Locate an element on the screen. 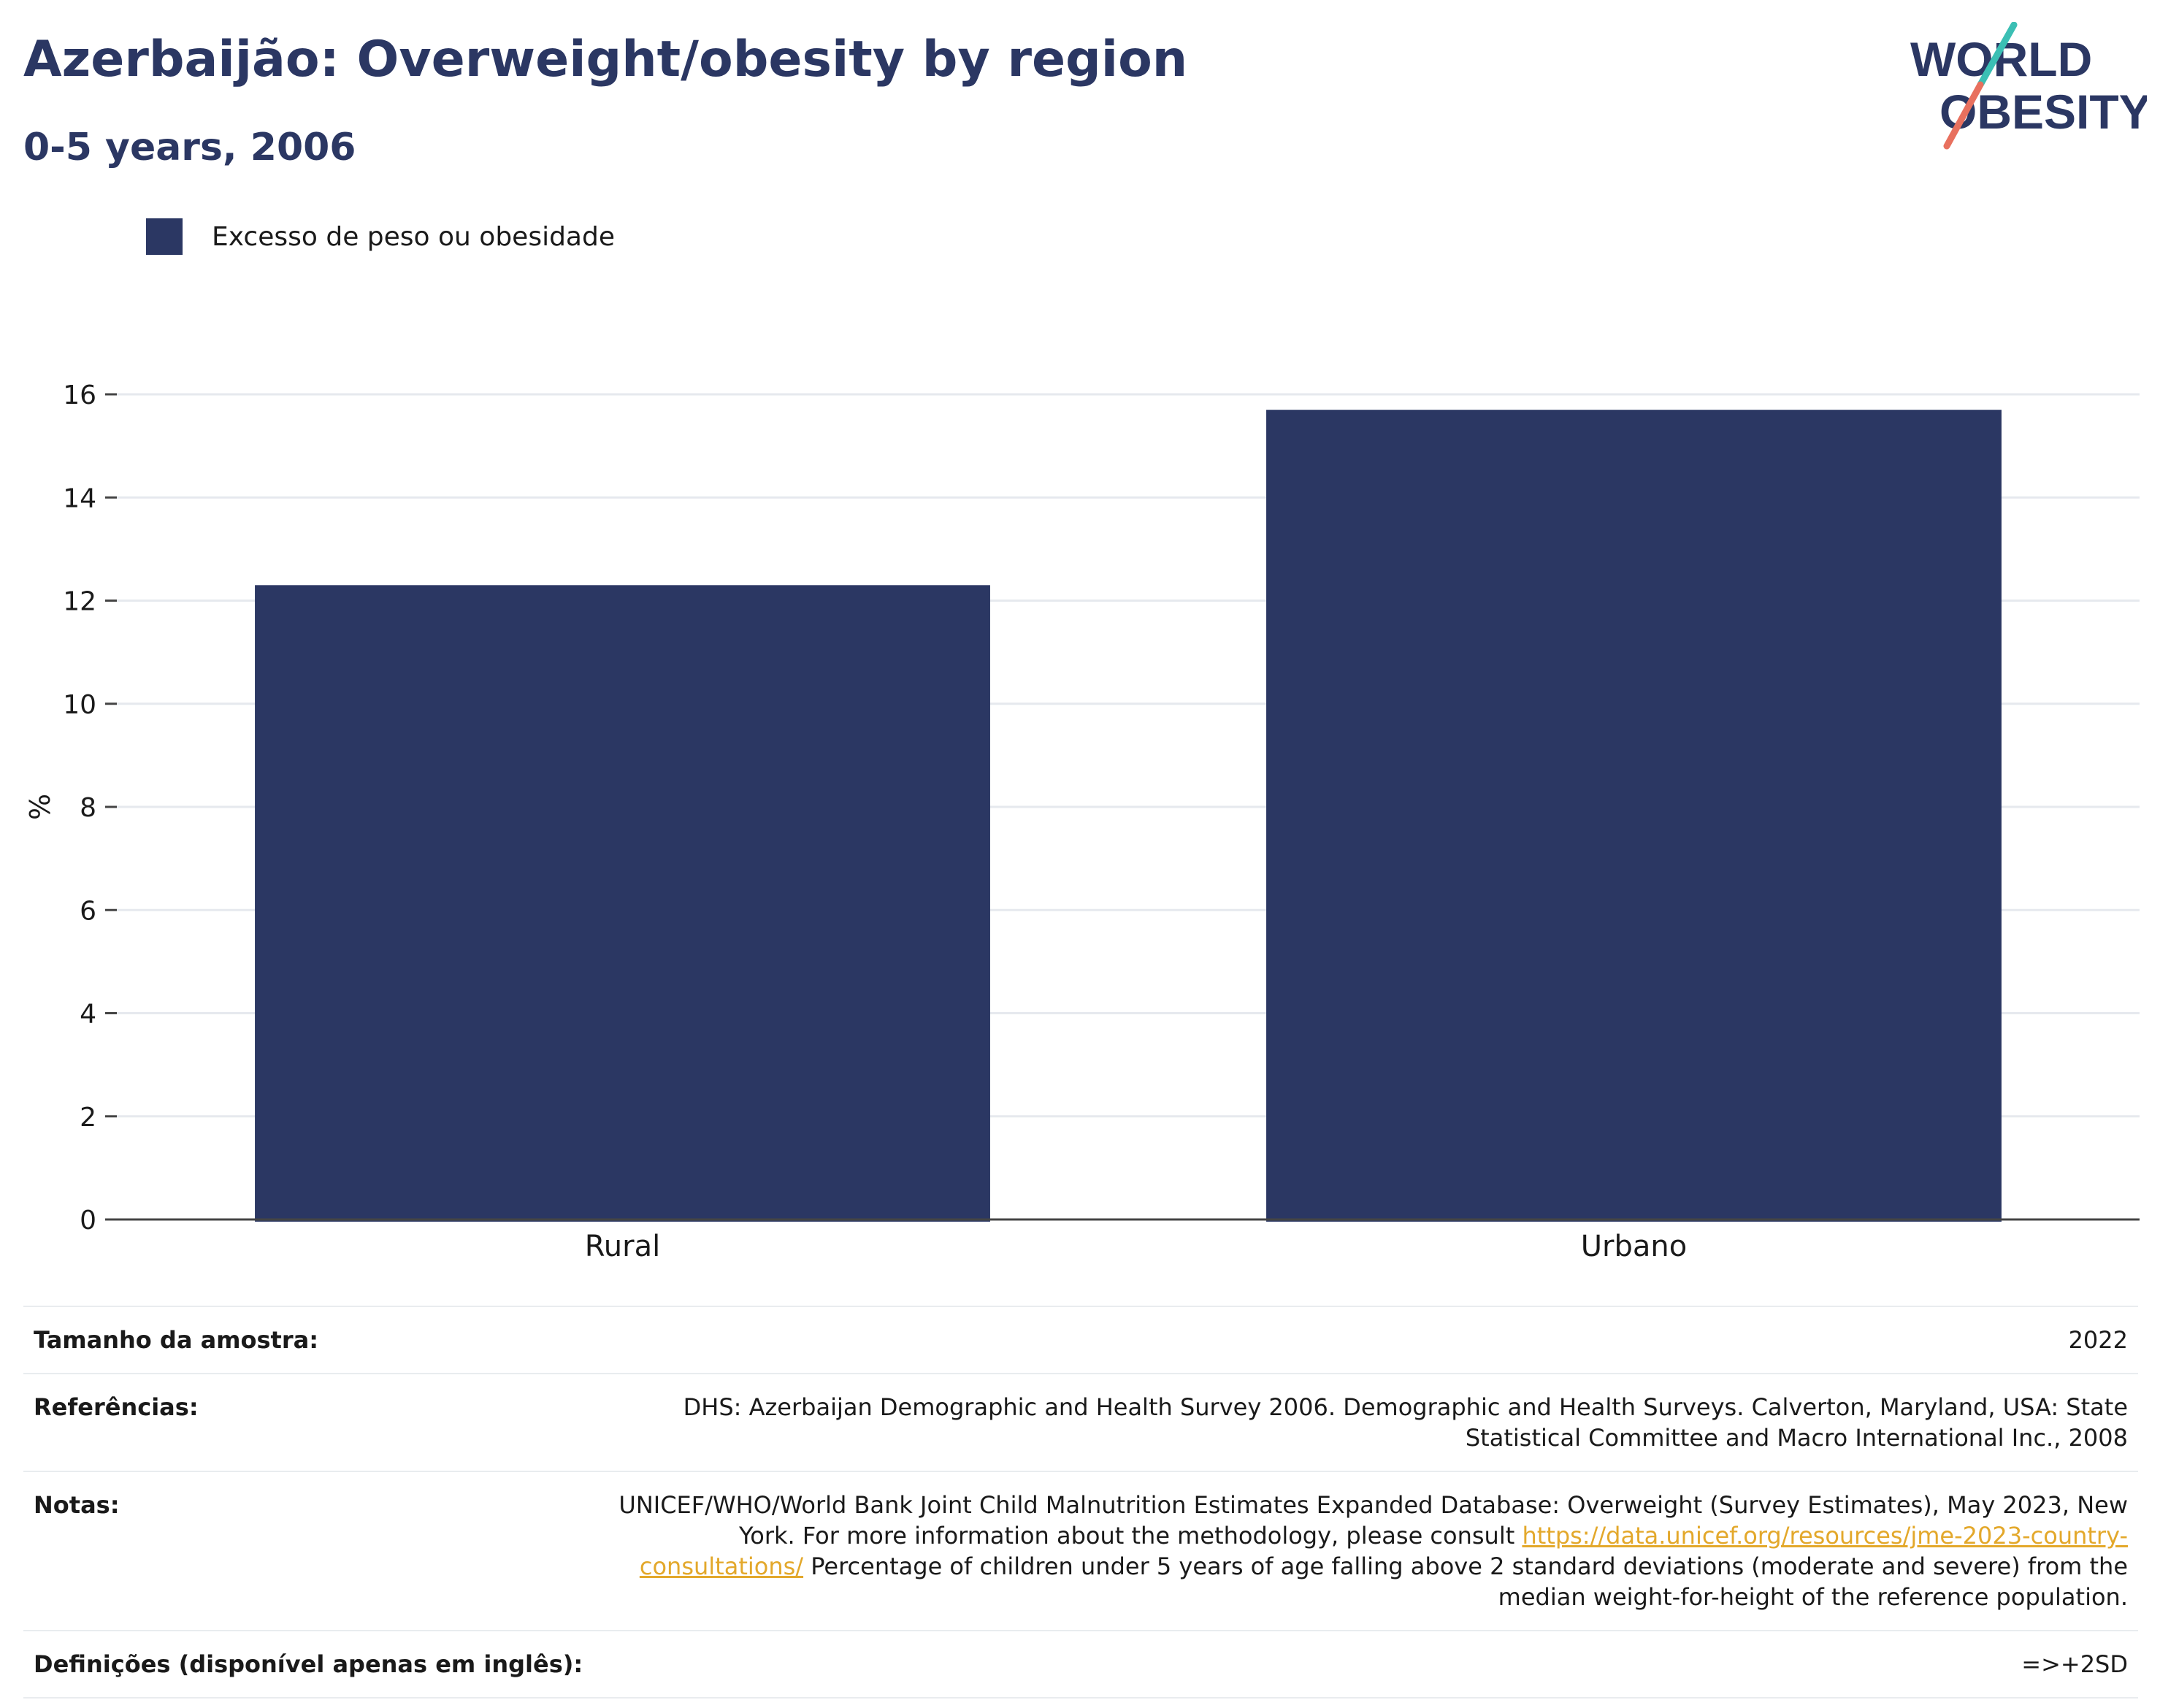 The image size is (2160, 1708). legend-label: Excesso de peso ou obesidade is located at coordinates (413, 236).